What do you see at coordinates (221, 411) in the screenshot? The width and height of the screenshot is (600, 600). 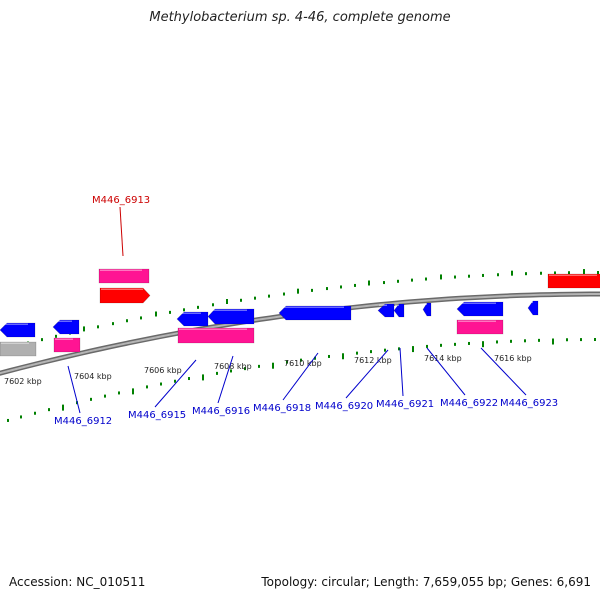 I see `gene-label: M446_6916` at bounding box center [221, 411].